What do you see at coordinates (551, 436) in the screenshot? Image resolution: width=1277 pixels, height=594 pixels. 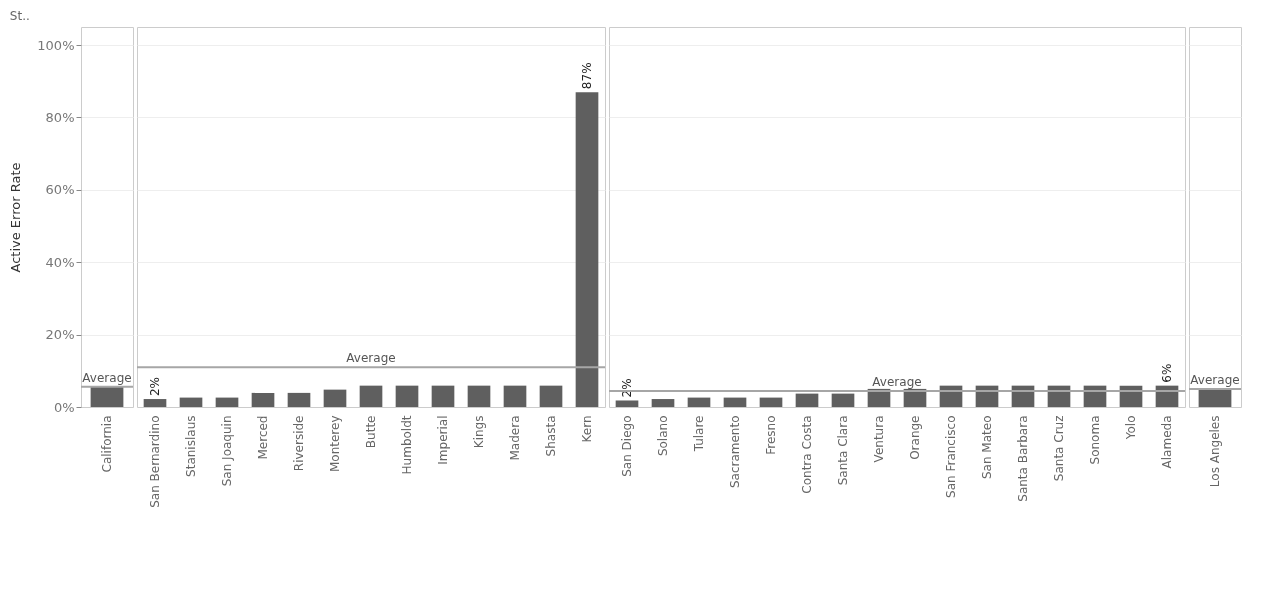 I see `x-tick-label: Shasta` at bounding box center [551, 436].